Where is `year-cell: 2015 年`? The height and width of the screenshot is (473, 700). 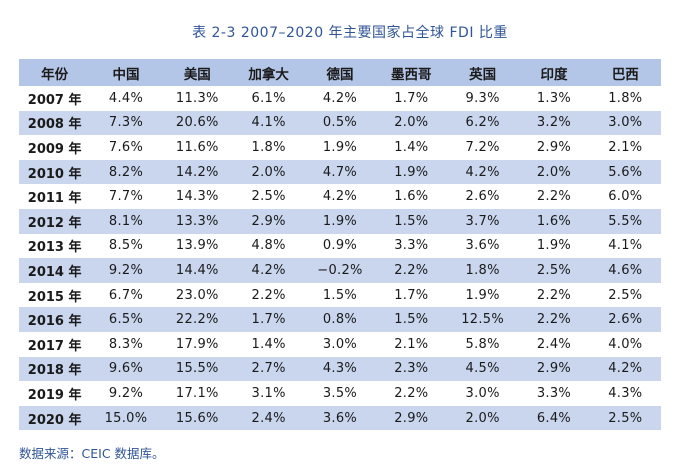 year-cell: 2015 年 is located at coordinates (55, 295).